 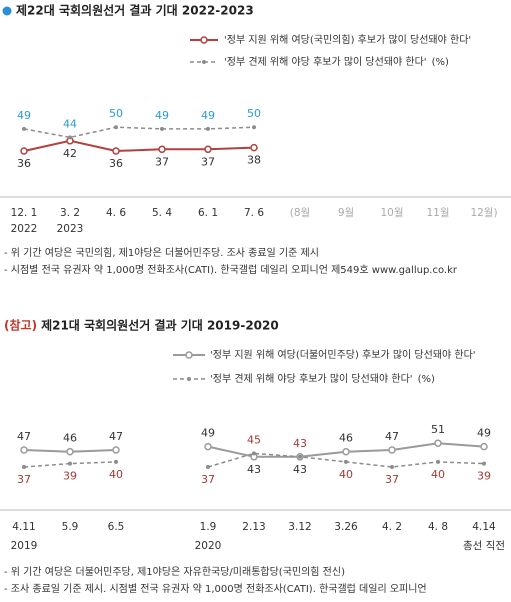 I want to click on x-tick-label: 4.11, so click(x=23, y=527).